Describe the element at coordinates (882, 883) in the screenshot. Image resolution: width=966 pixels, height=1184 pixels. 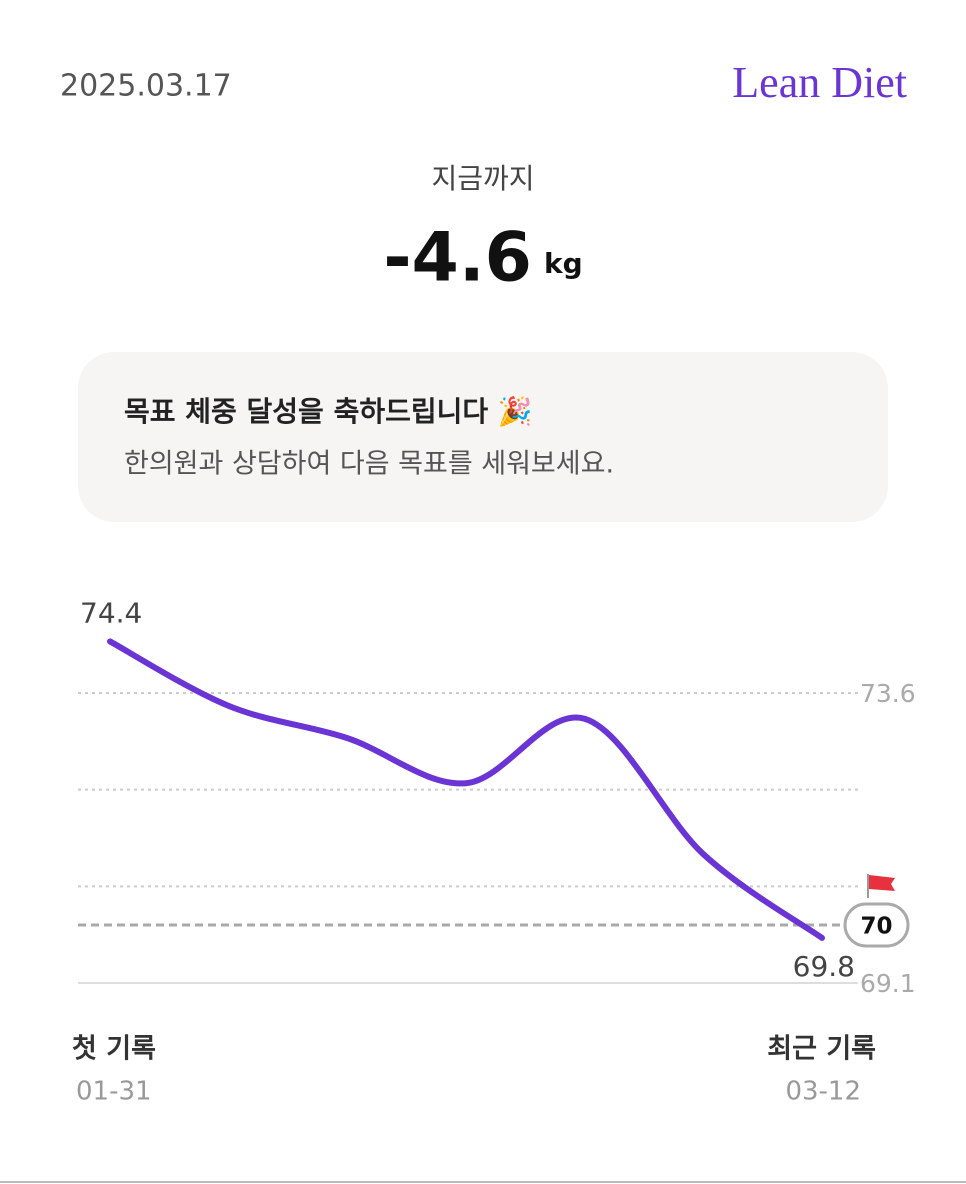
I see `flag` at that location.